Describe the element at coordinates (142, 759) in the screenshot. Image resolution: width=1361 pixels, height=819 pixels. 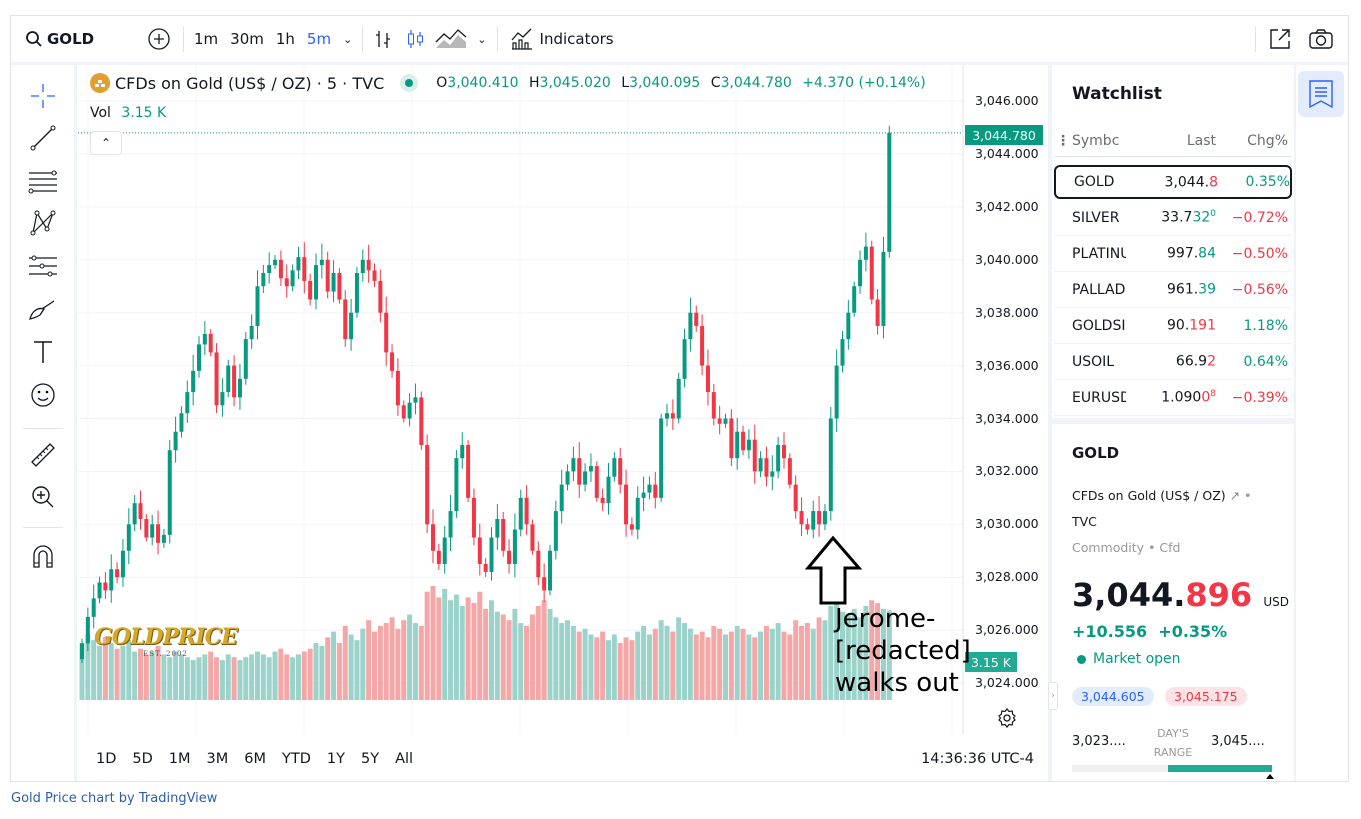
I see `range-5d: 5D` at that location.